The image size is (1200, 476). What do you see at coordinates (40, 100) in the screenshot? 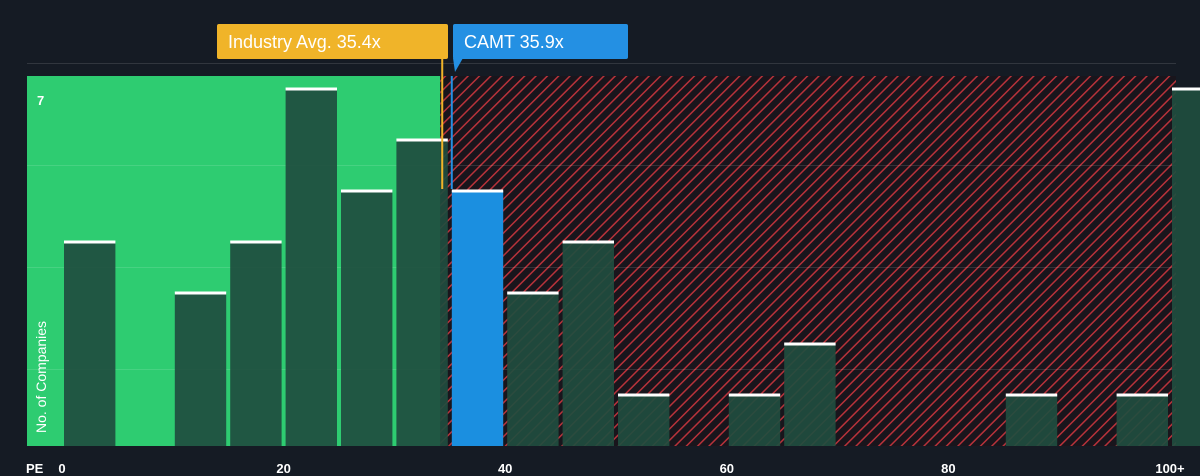
I see `y-tick-label: 7` at bounding box center [40, 100].